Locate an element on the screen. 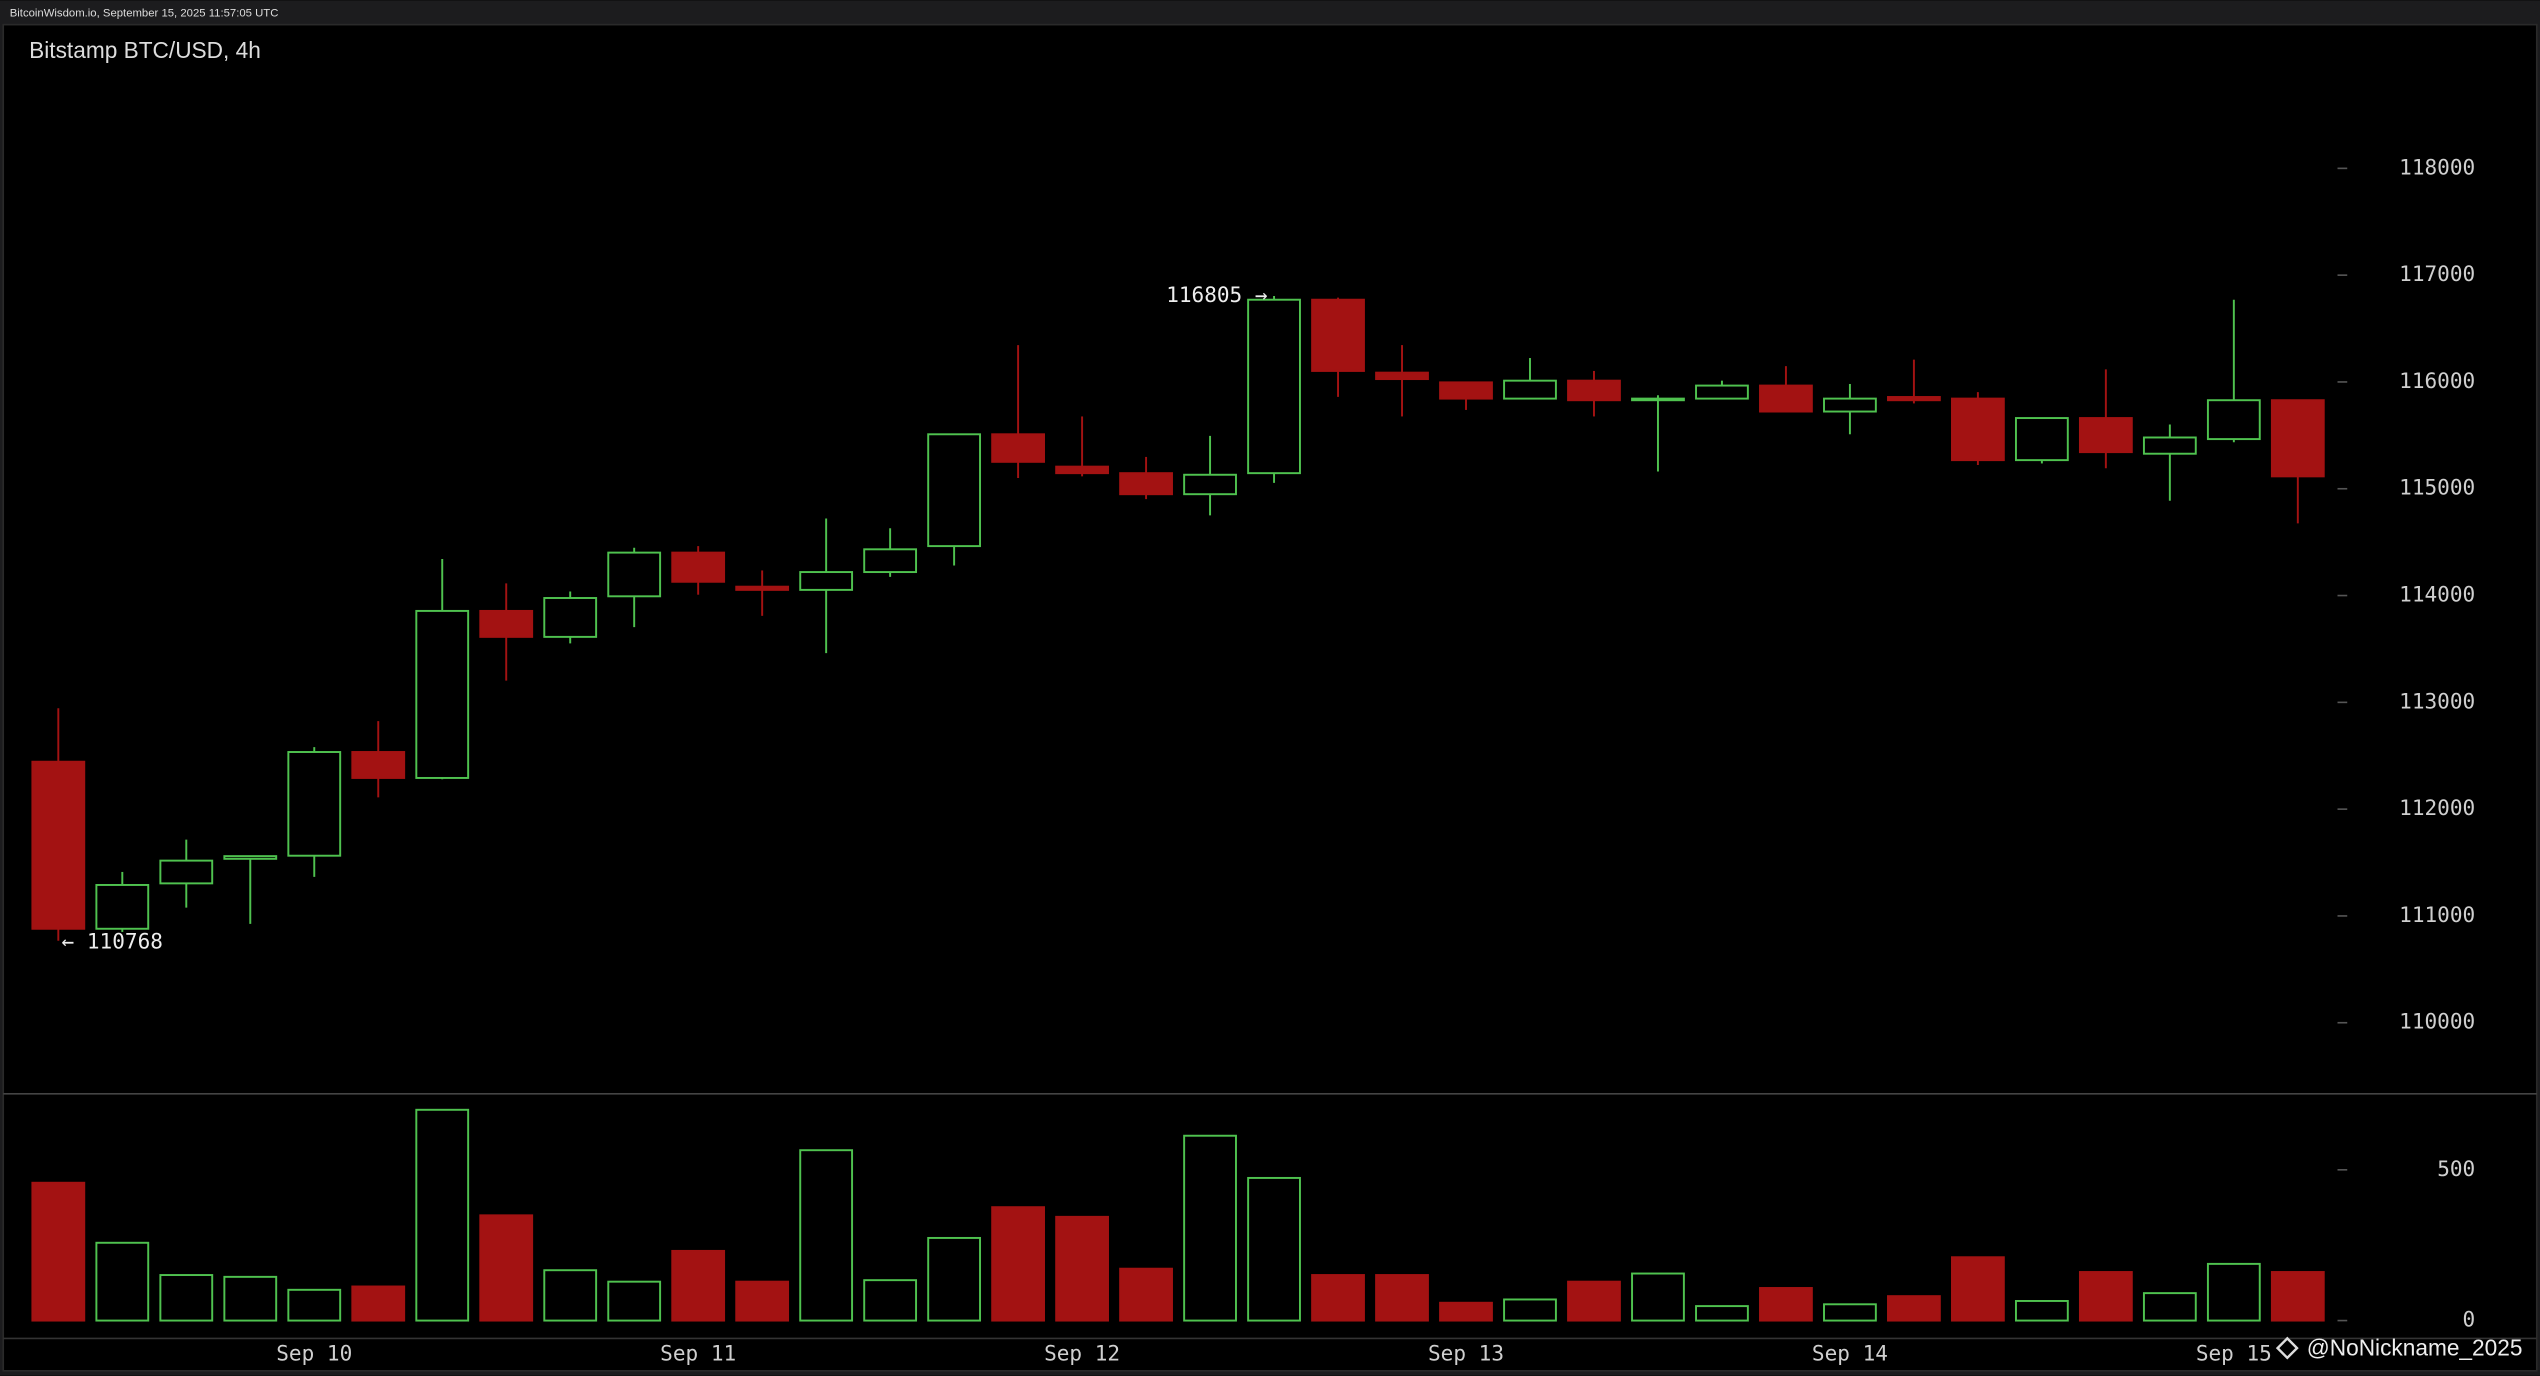 This screenshot has width=2540, height=1376. watermark: @NoNickname_2025 is located at coordinates (2399, 1348).